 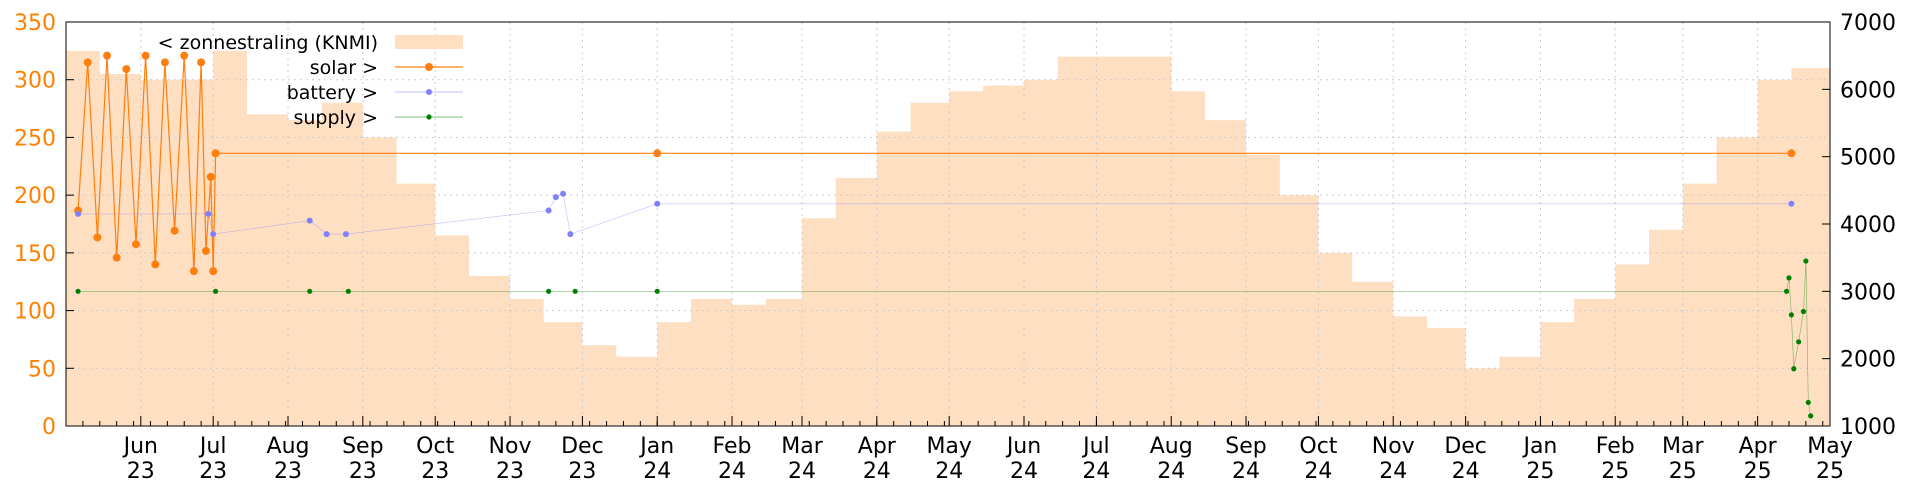 What do you see at coordinates (49, 427) in the screenshot?
I see `y-tick-label-left: 0` at bounding box center [49, 427].